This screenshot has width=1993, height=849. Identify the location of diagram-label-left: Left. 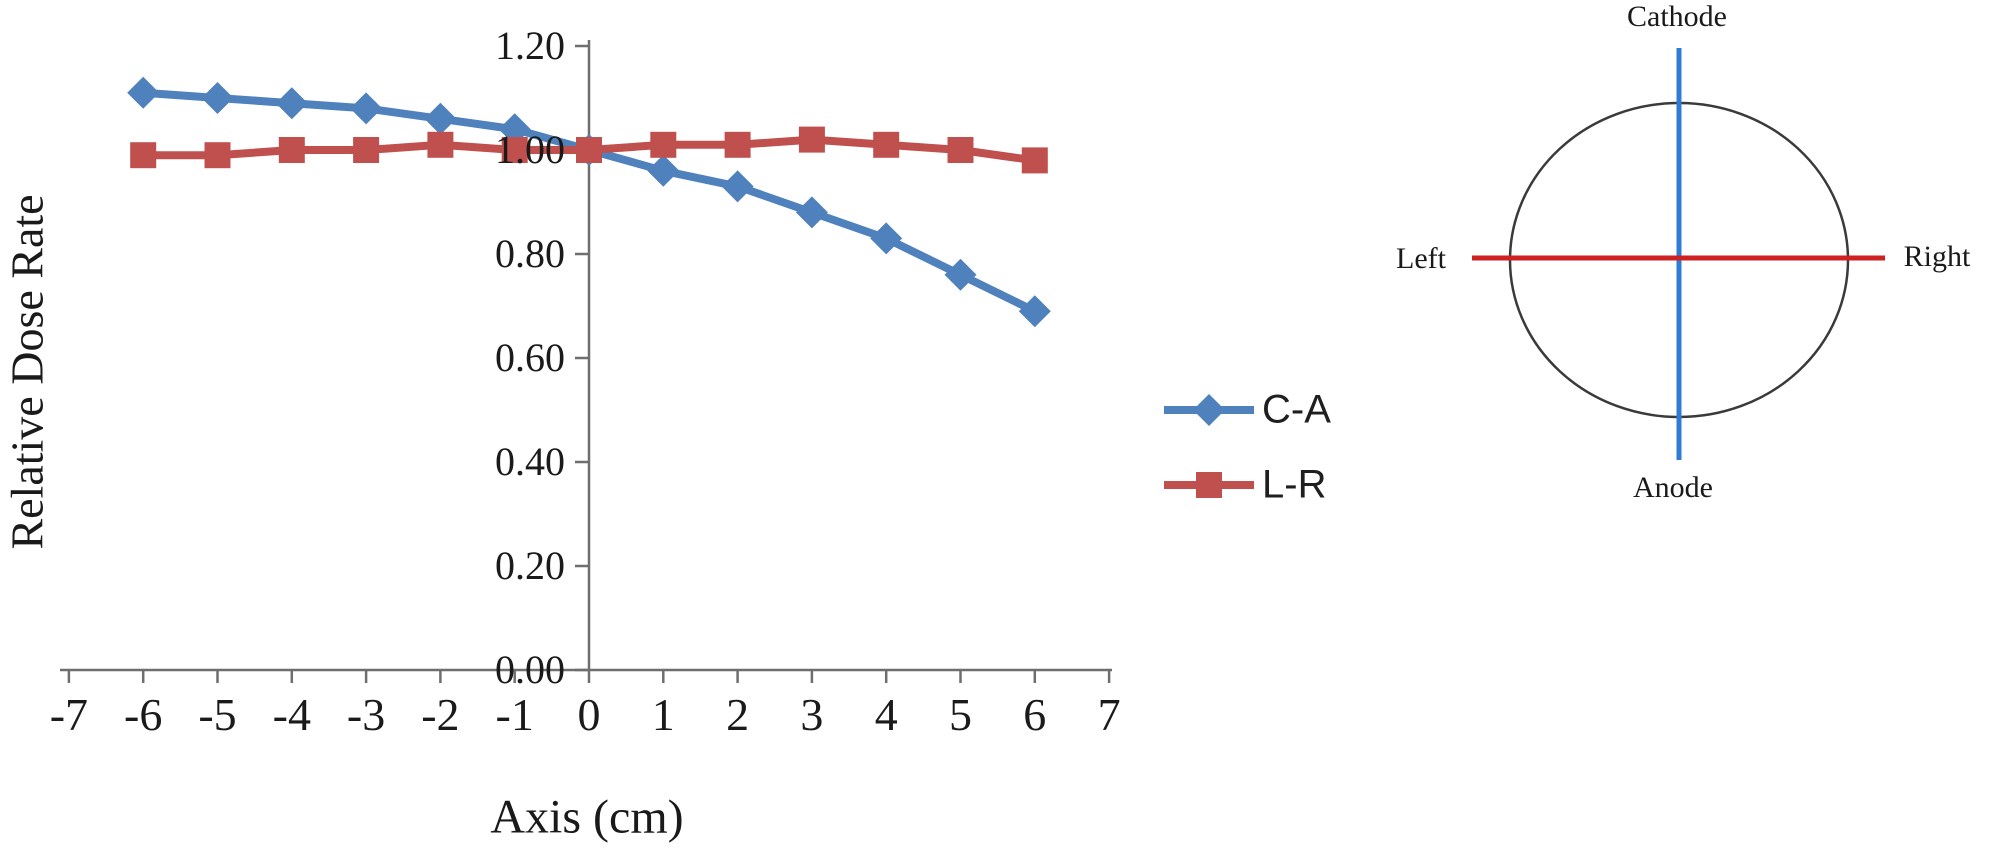
(1421, 258).